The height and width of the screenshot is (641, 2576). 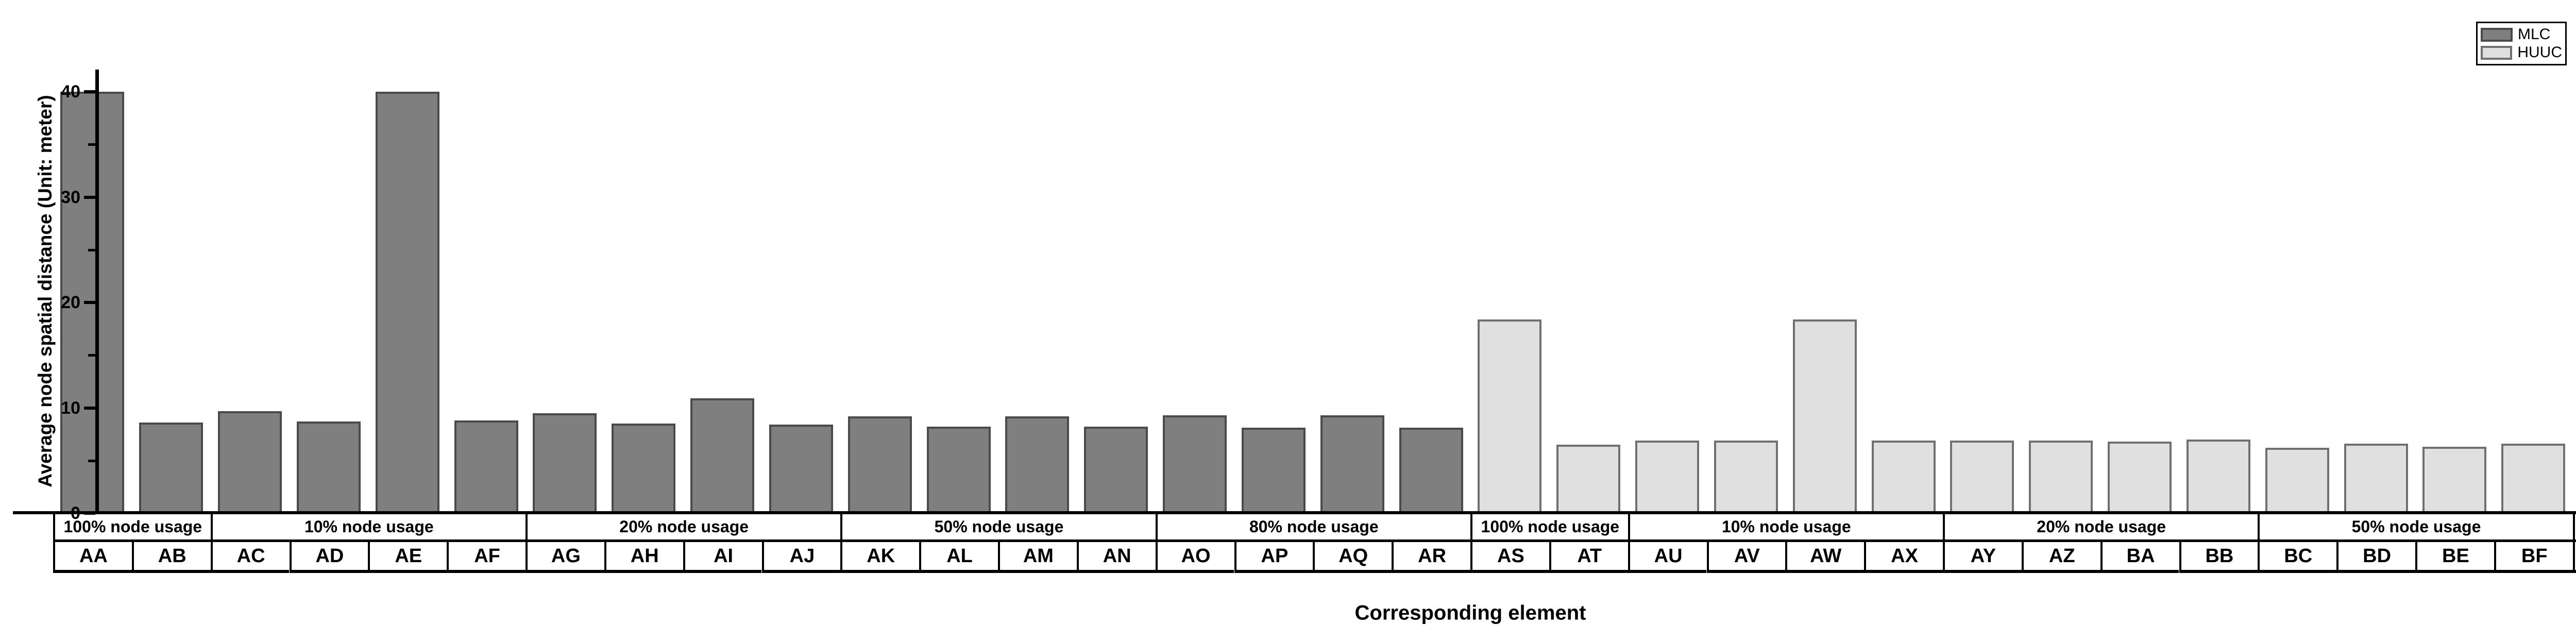 I want to click on bar-AS, so click(x=1510, y=416).